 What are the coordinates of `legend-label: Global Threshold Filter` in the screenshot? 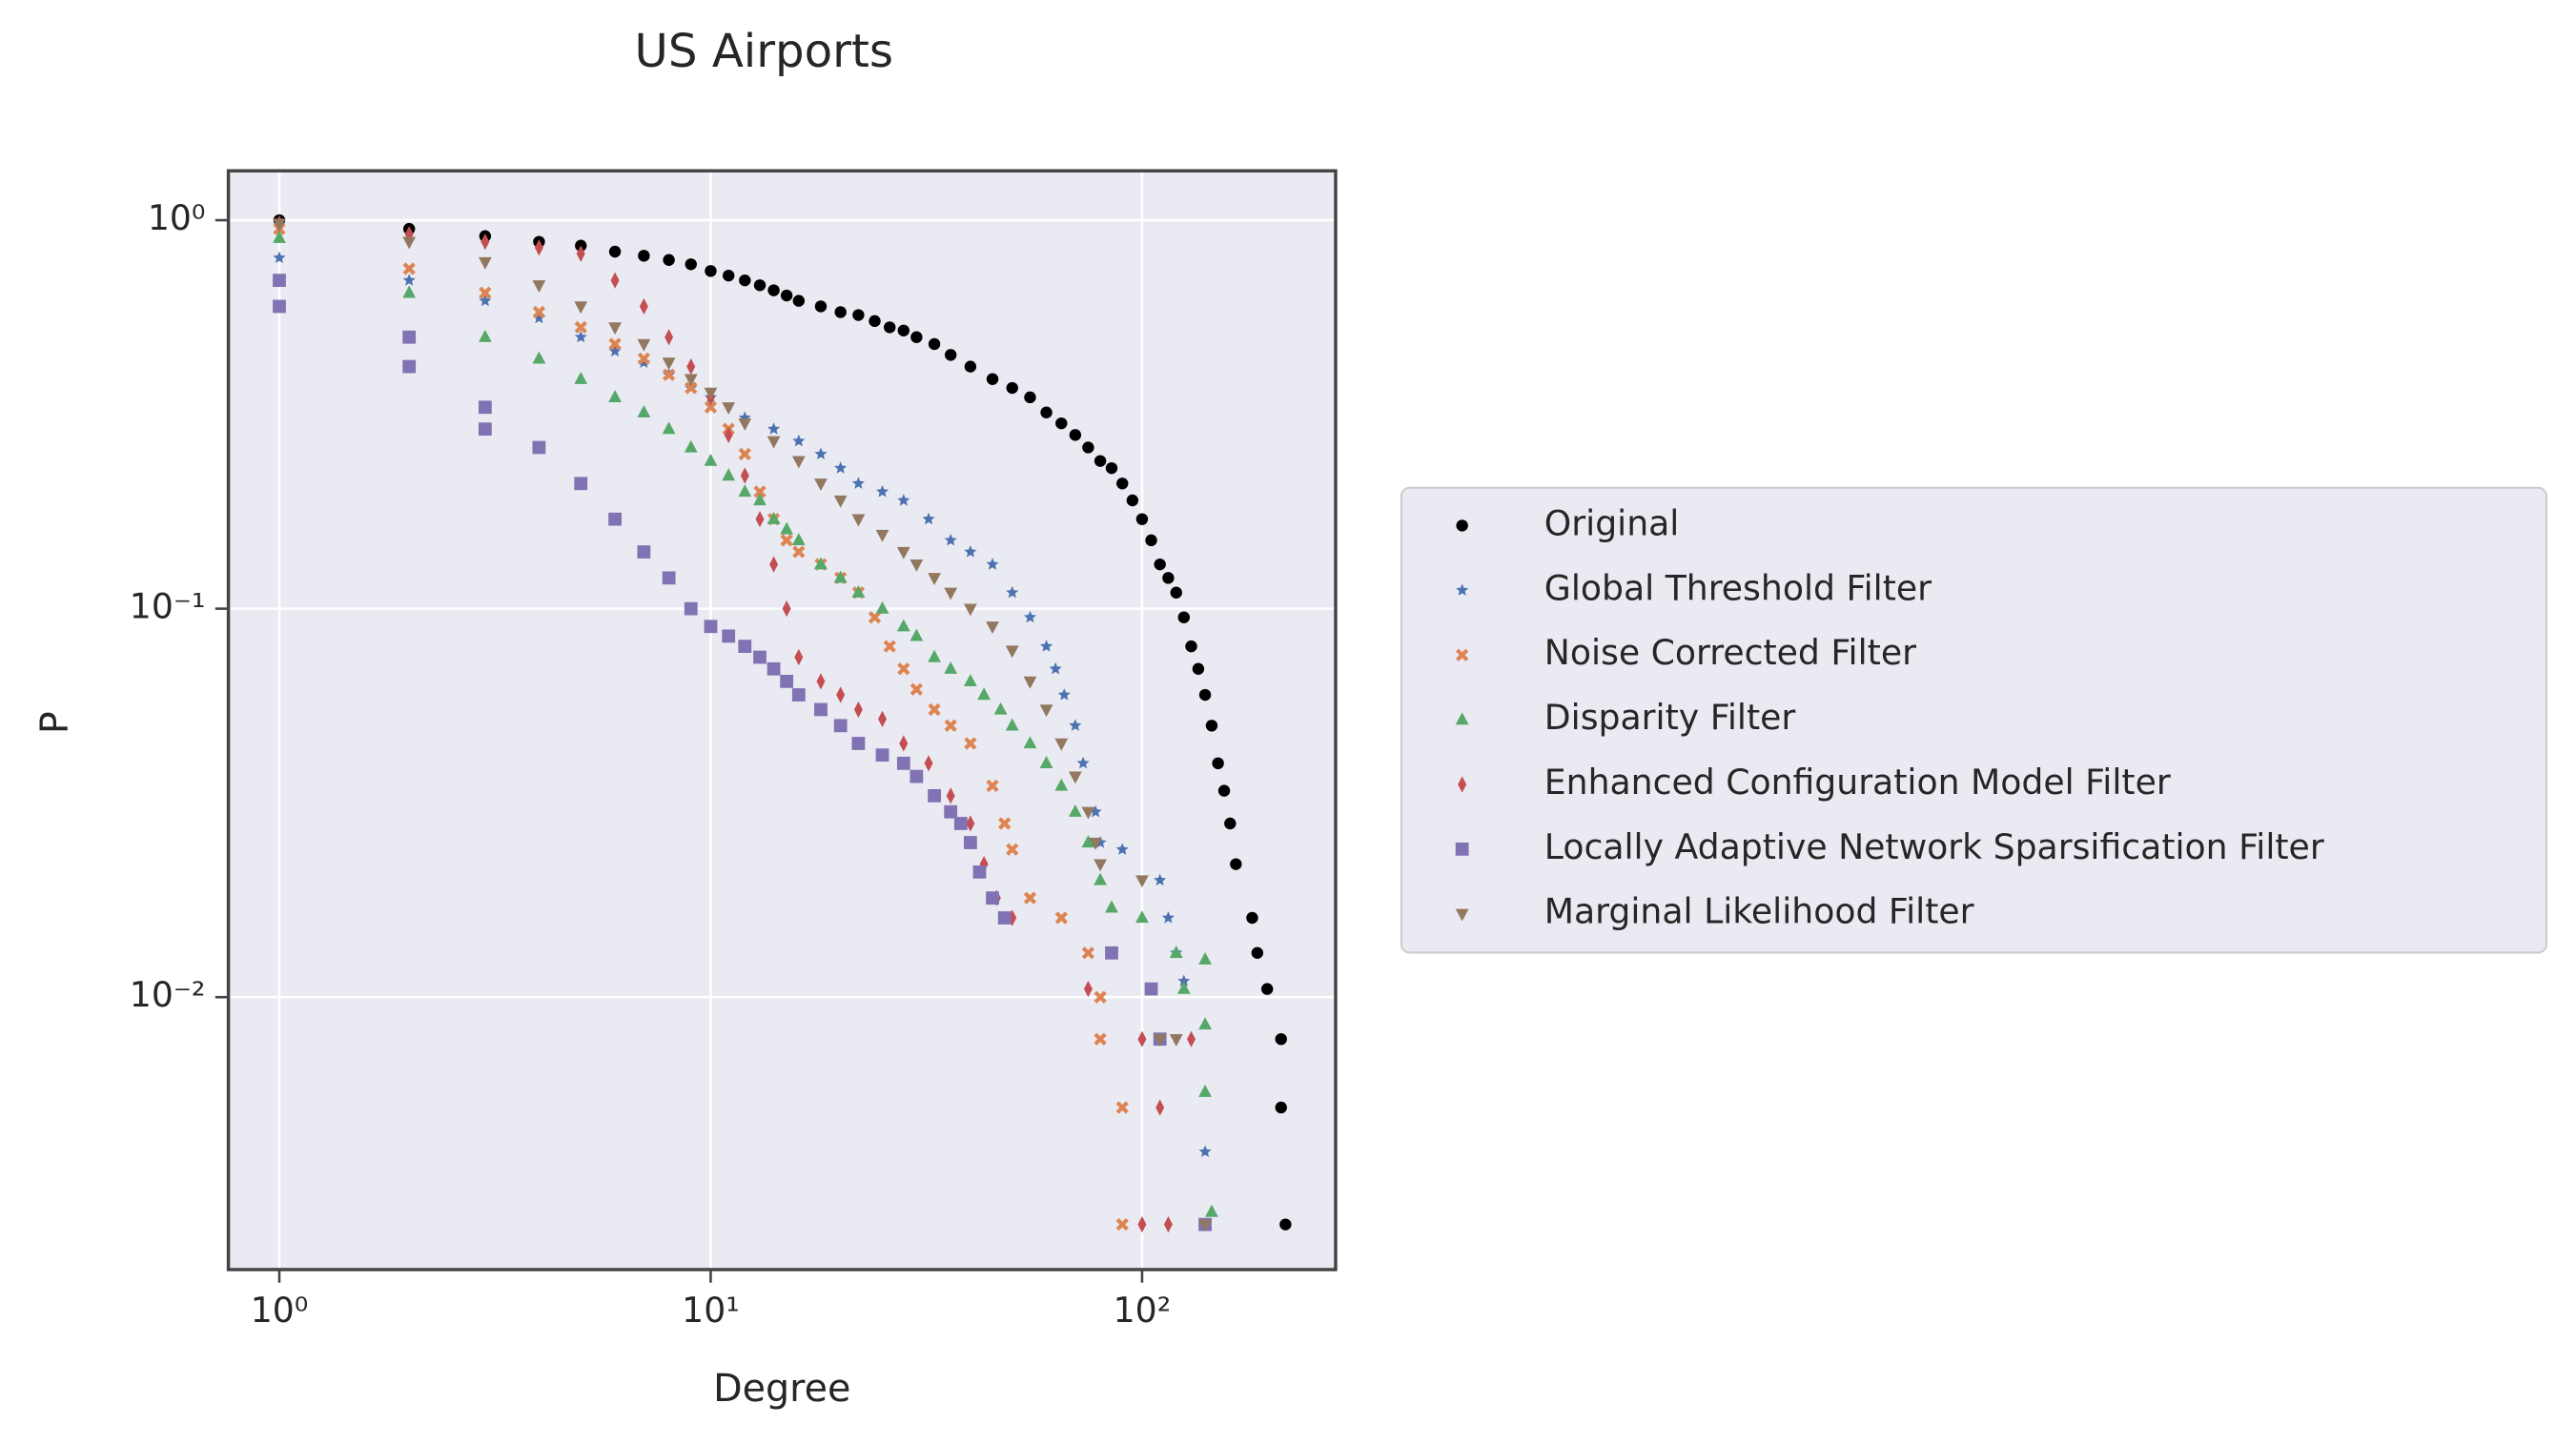 It's located at (1738, 587).